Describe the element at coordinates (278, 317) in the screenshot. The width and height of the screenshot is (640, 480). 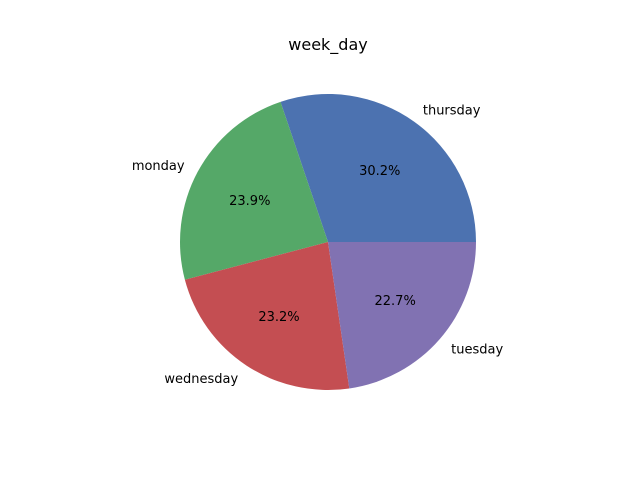
I see `slice-percent-wednesday: 23.2%` at that location.